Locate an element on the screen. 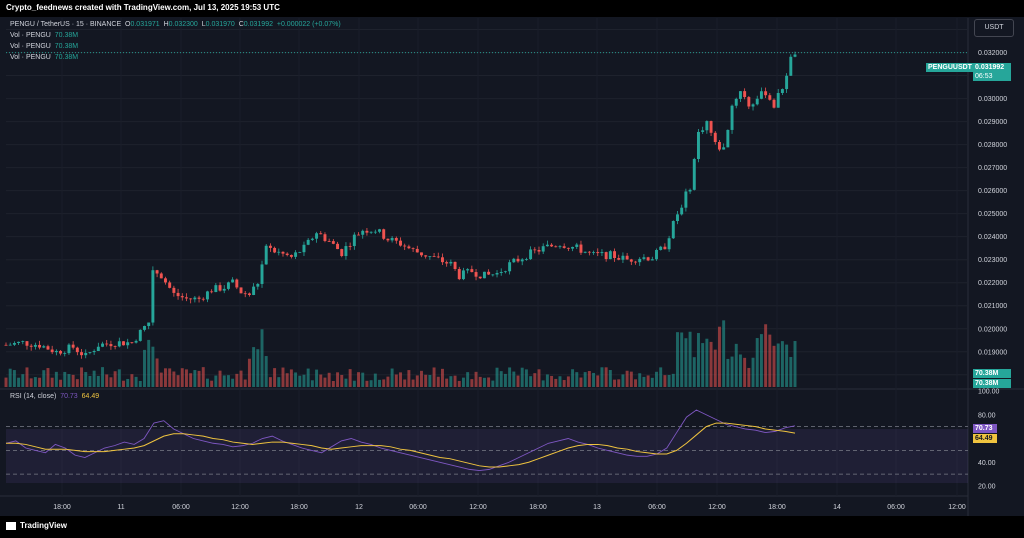 The width and height of the screenshot is (1024, 538). symbol-text: PENGU / TetherUS · 15 · BINANCE is located at coordinates (66, 24).